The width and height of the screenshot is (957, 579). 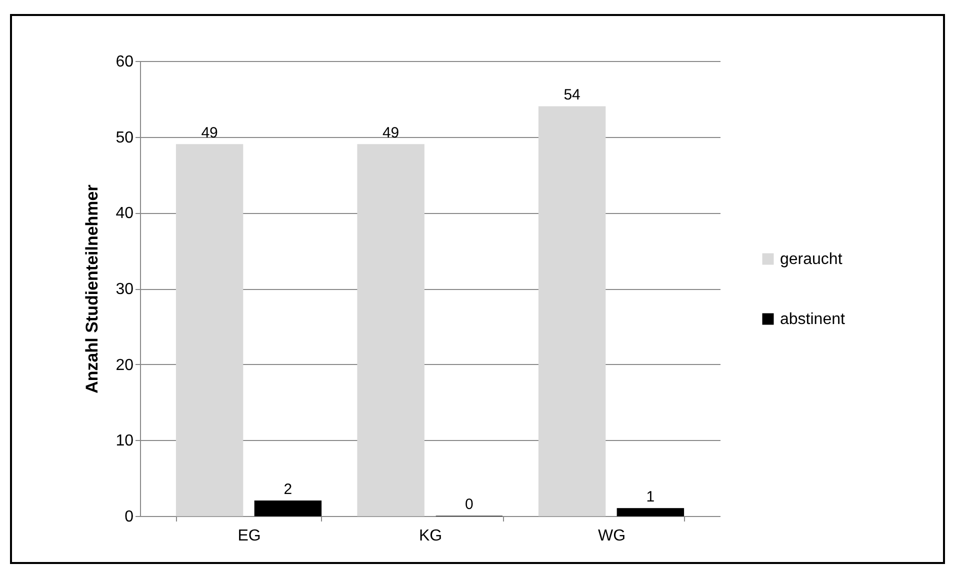 I want to click on legend-label: abstinent, so click(x=813, y=319).